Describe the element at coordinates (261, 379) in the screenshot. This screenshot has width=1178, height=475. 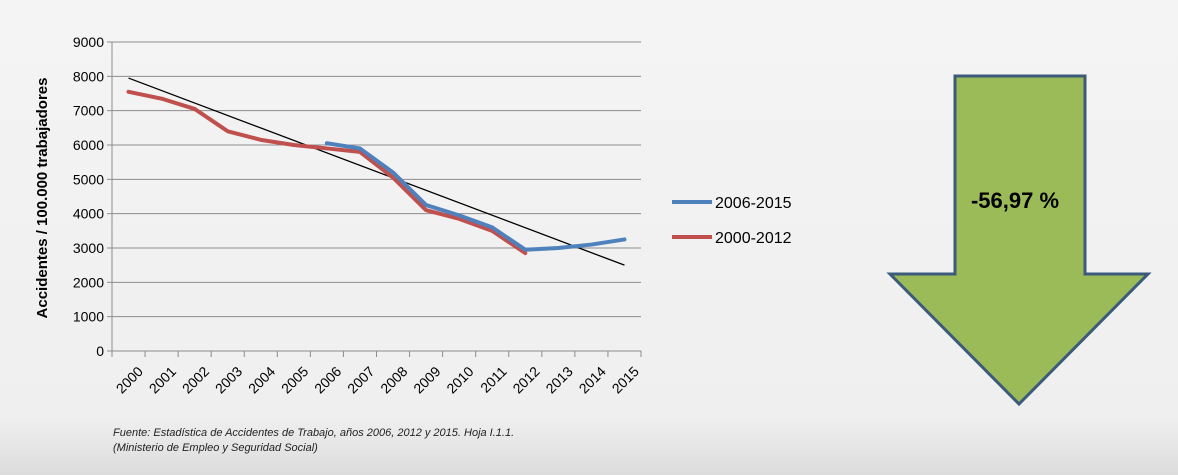
I see `x-tick-label: 2004` at that location.